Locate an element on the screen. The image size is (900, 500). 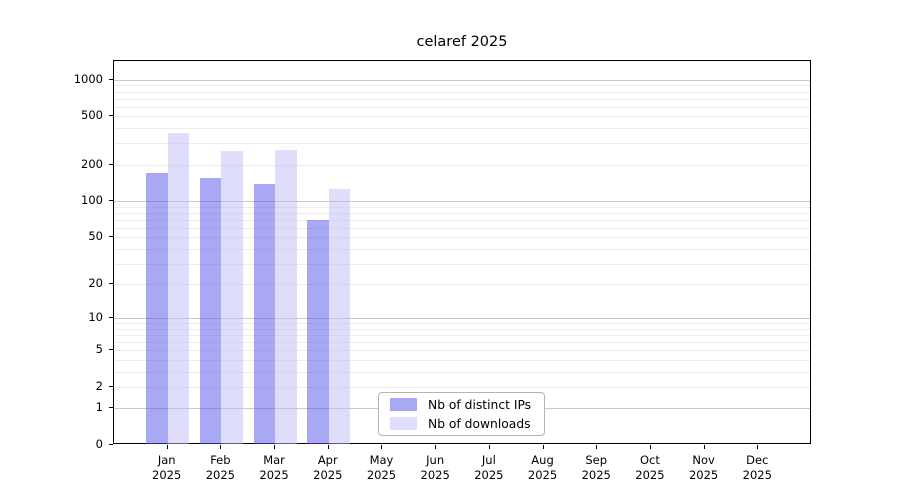
bar-apr-nb-of-distinct-ips is located at coordinates (318, 332).